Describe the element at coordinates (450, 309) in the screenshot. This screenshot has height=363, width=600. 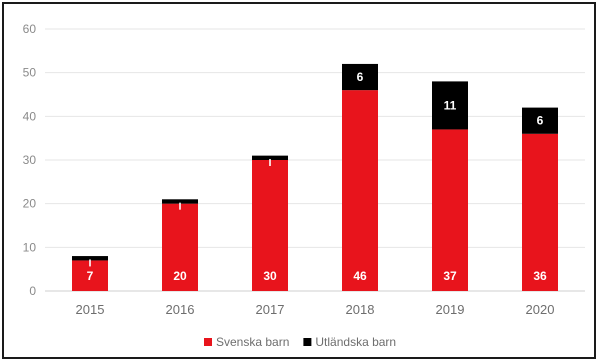
I see `x-tick-label: 2019` at that location.